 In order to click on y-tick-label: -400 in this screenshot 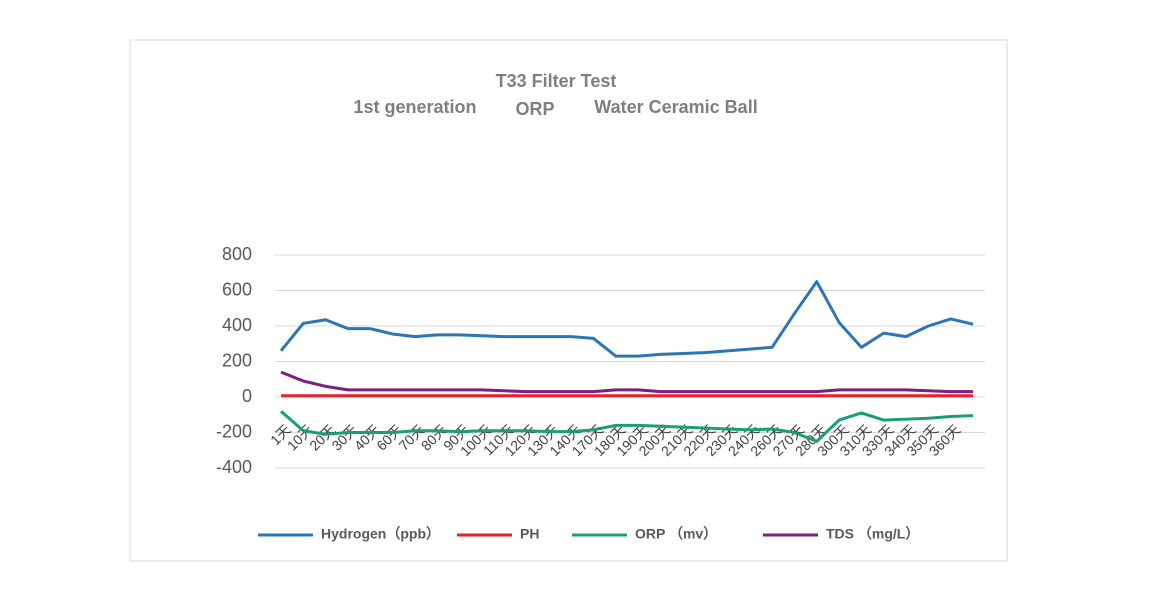, I will do `click(234, 467)`.